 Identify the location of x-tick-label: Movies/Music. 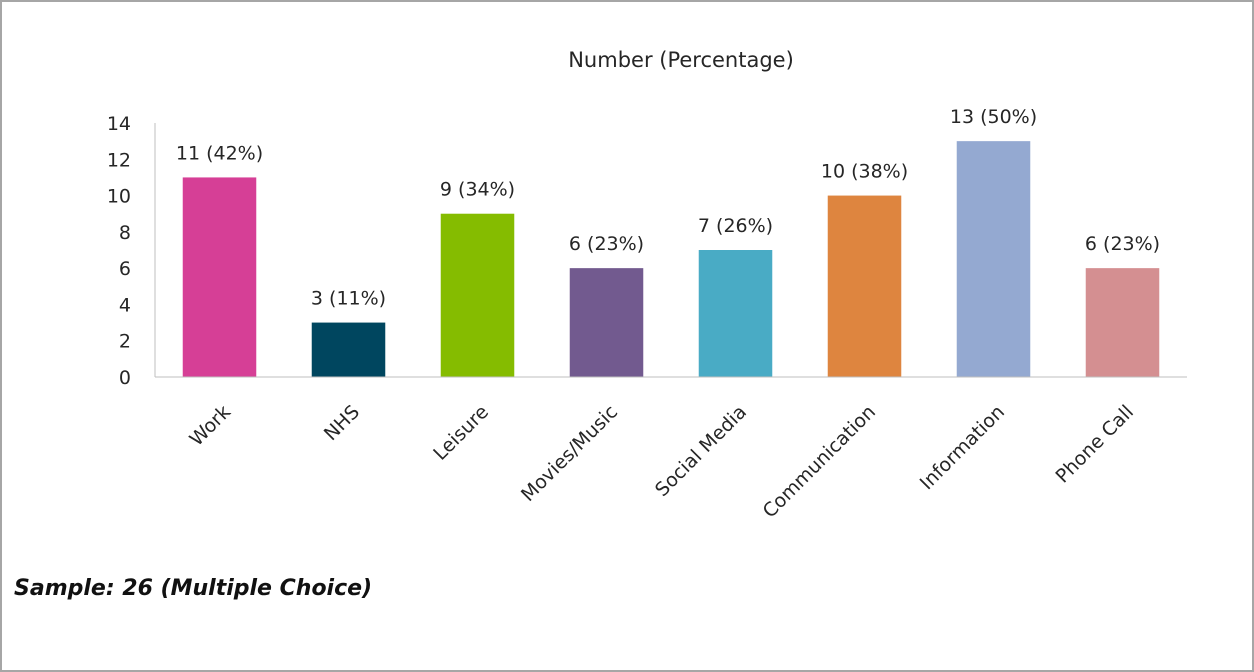
(569, 453).